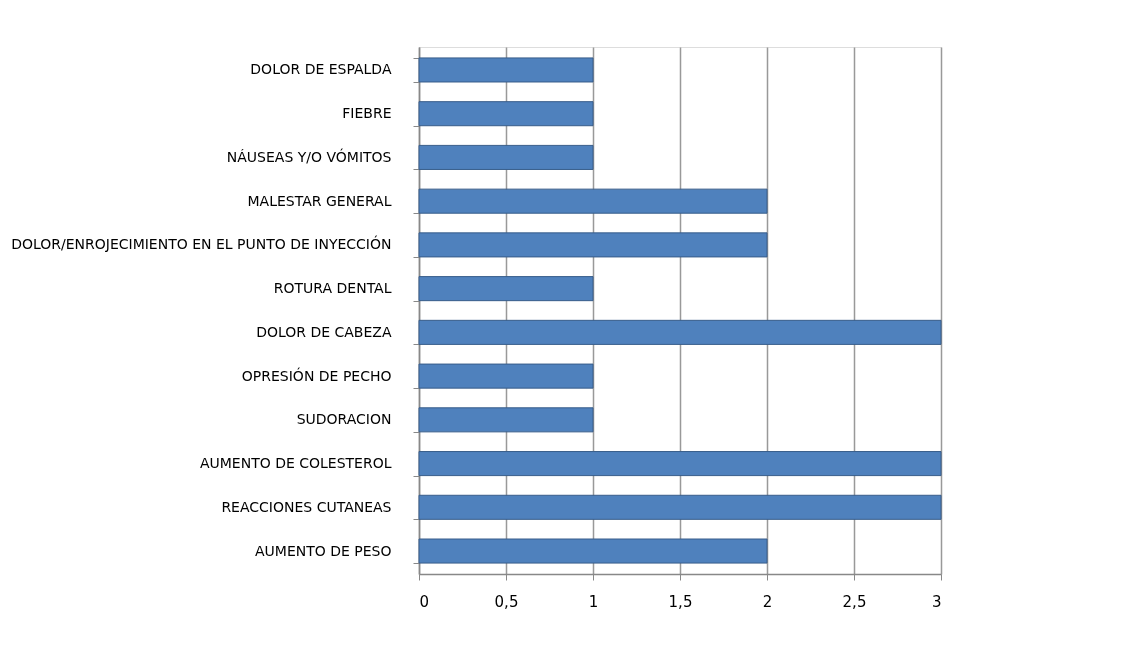  Describe the element at coordinates (306, 506) in the screenshot. I see `y-tick-label: REACCIONES CUTANEAS` at that location.